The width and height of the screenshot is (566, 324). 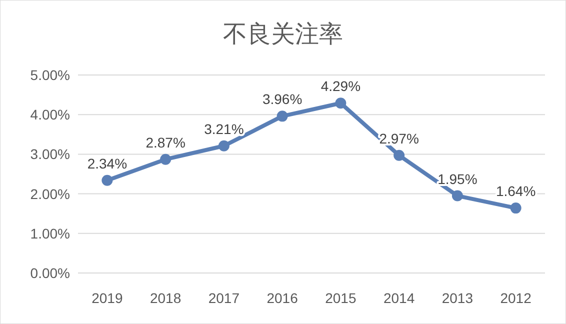 What do you see at coordinates (282, 99) in the screenshot?
I see `data-label: 3.96%` at bounding box center [282, 99].